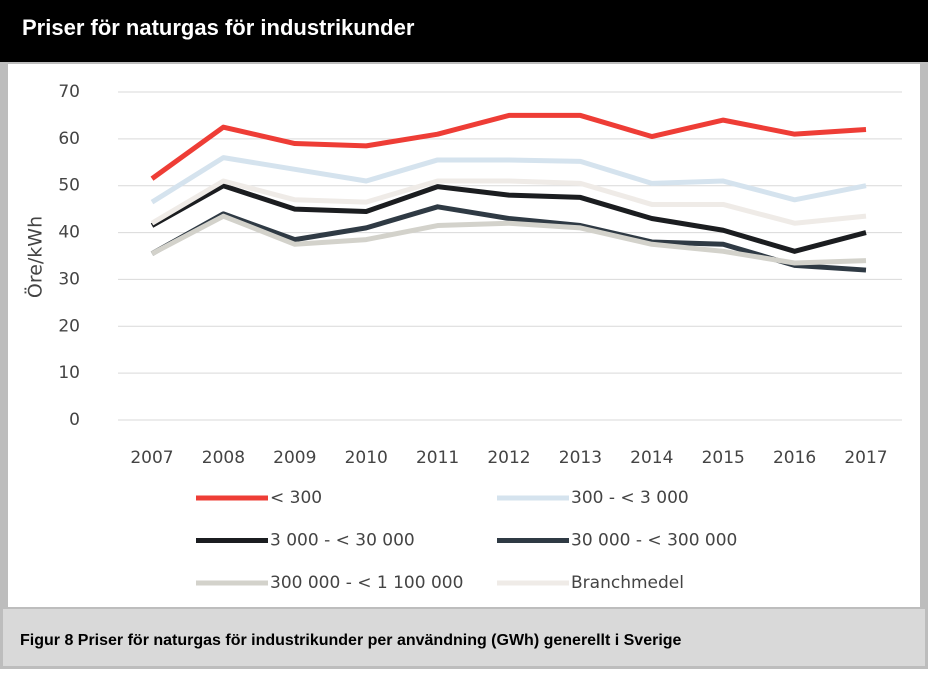  What do you see at coordinates (69, 139) in the screenshot?
I see `y-tick-label: 60` at bounding box center [69, 139].